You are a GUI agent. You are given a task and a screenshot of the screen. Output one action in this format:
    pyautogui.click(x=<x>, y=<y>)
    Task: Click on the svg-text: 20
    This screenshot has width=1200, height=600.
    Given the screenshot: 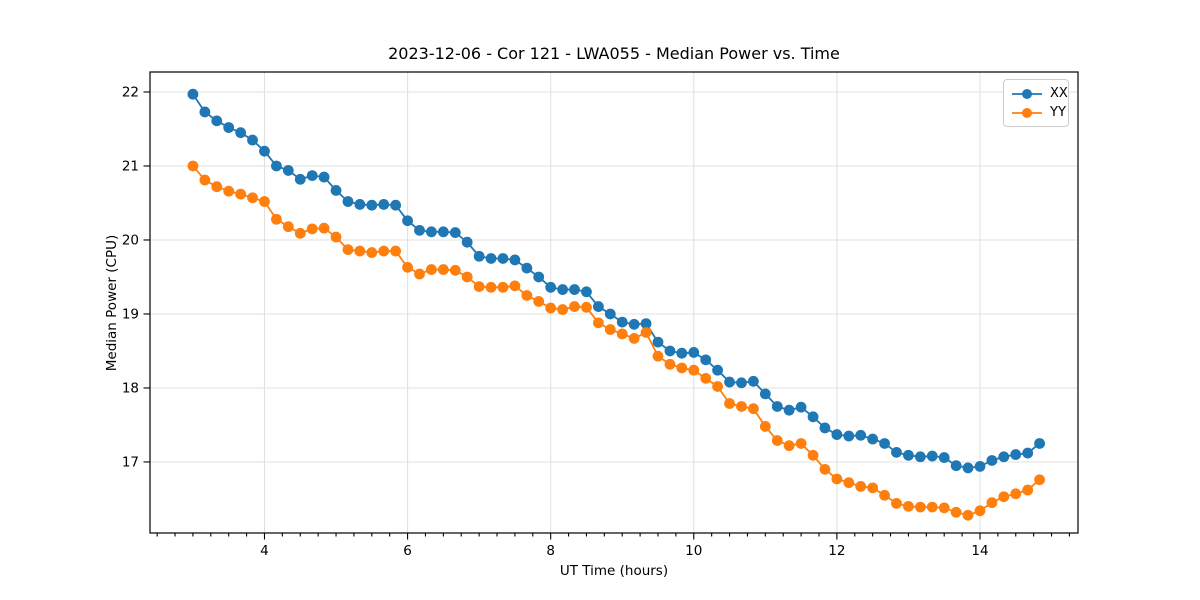 What is the action you would take?
    pyautogui.click(x=130, y=240)
    